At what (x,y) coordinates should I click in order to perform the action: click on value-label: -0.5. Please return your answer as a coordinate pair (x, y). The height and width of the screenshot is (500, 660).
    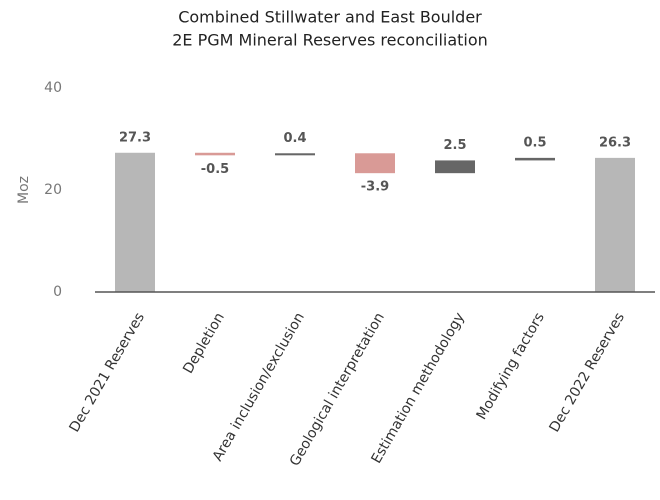
    Looking at the image, I should click on (215, 169).